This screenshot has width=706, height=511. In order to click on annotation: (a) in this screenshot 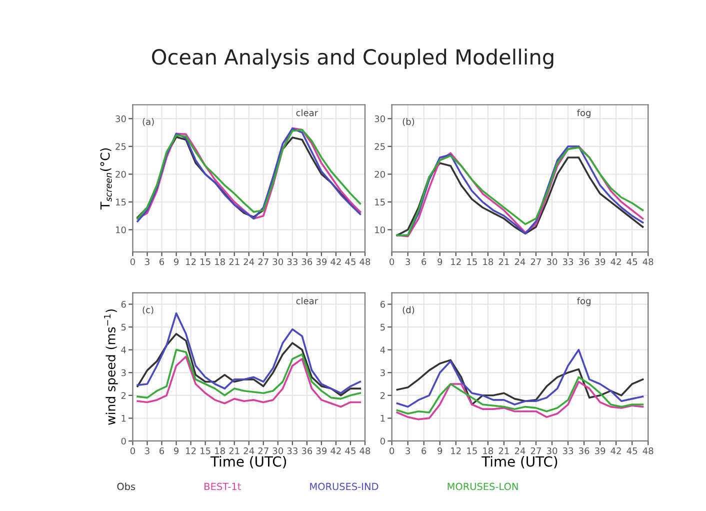, I will do `click(148, 122)`.